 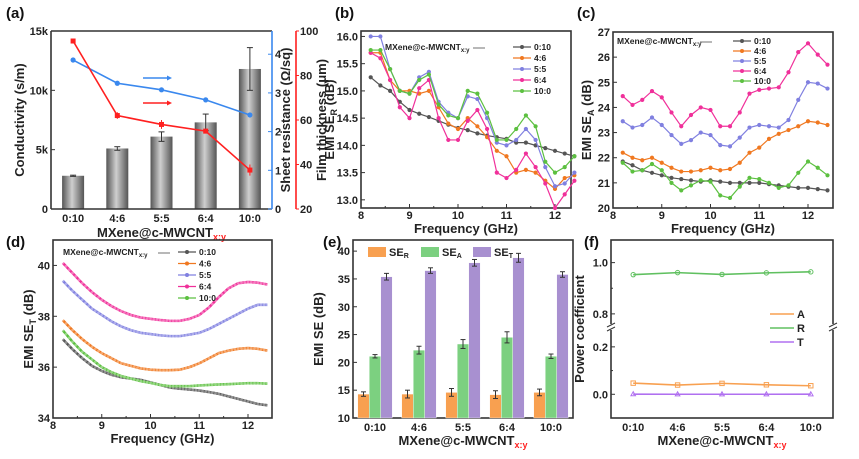 I want to click on x-tick-label: 4:6, so click(x=678, y=428).